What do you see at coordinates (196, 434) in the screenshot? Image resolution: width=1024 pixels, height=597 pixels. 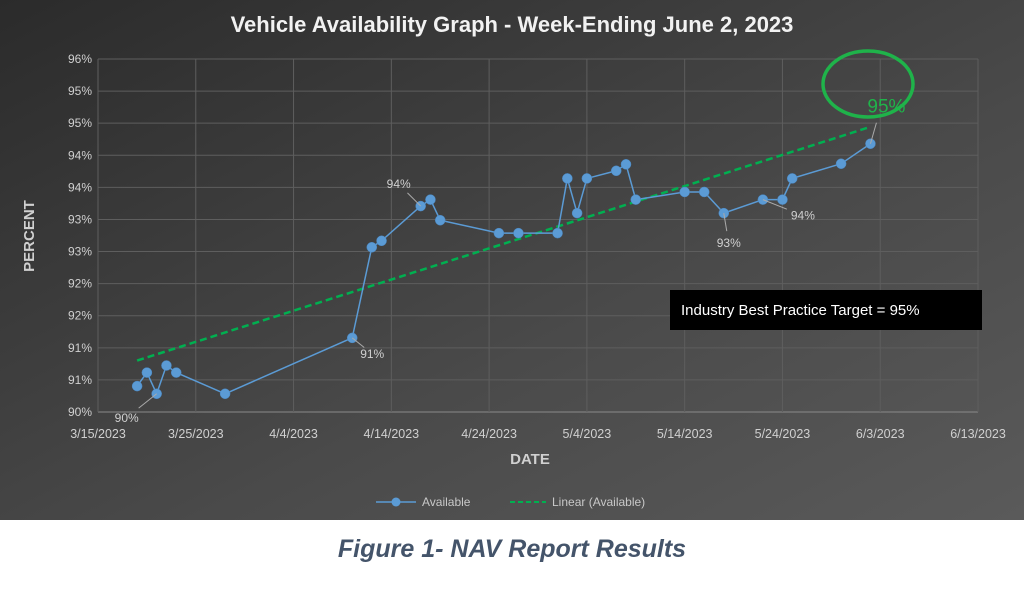 I see `x-tick-label: 3/25/2023` at bounding box center [196, 434].